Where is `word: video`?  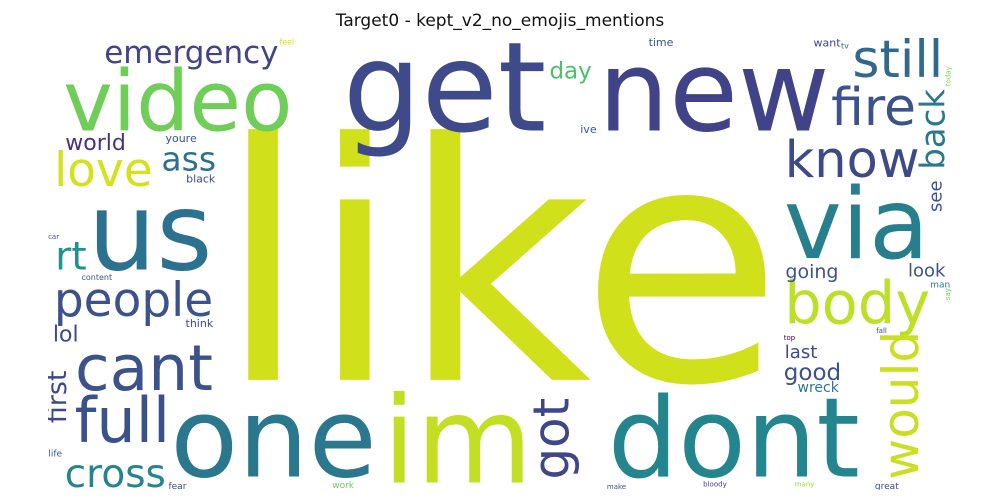 word: video is located at coordinates (177, 101).